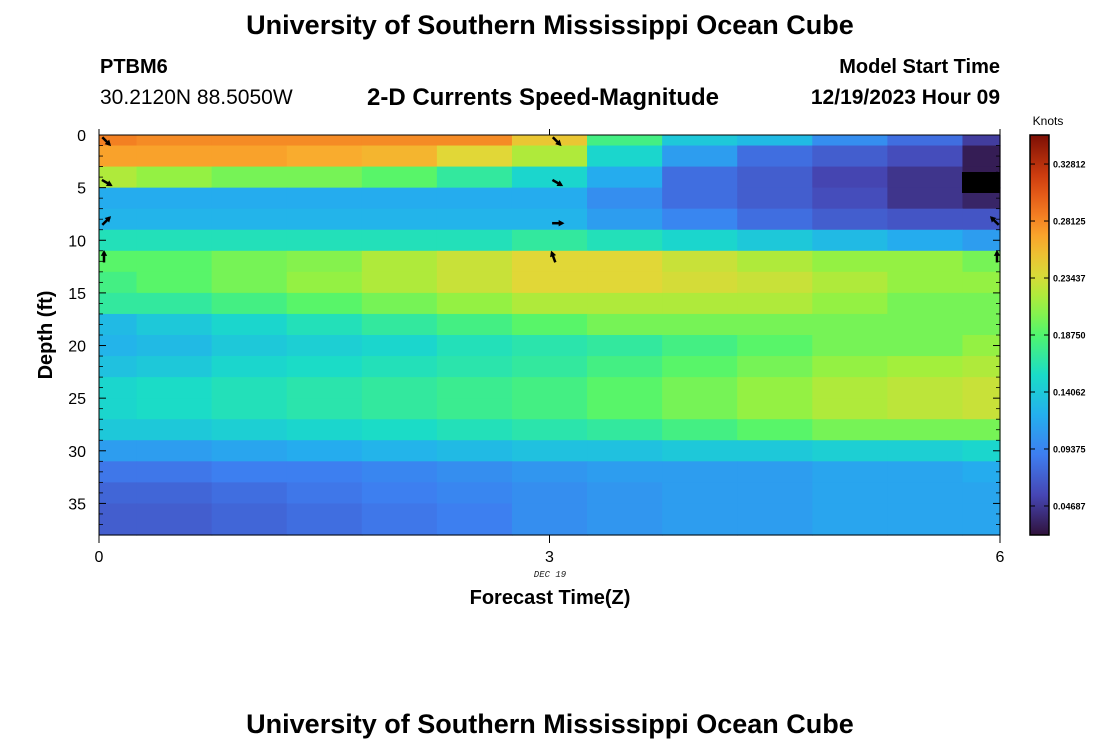  Describe the element at coordinates (77, 504) in the screenshot. I see `y-tick-label: 35` at that location.